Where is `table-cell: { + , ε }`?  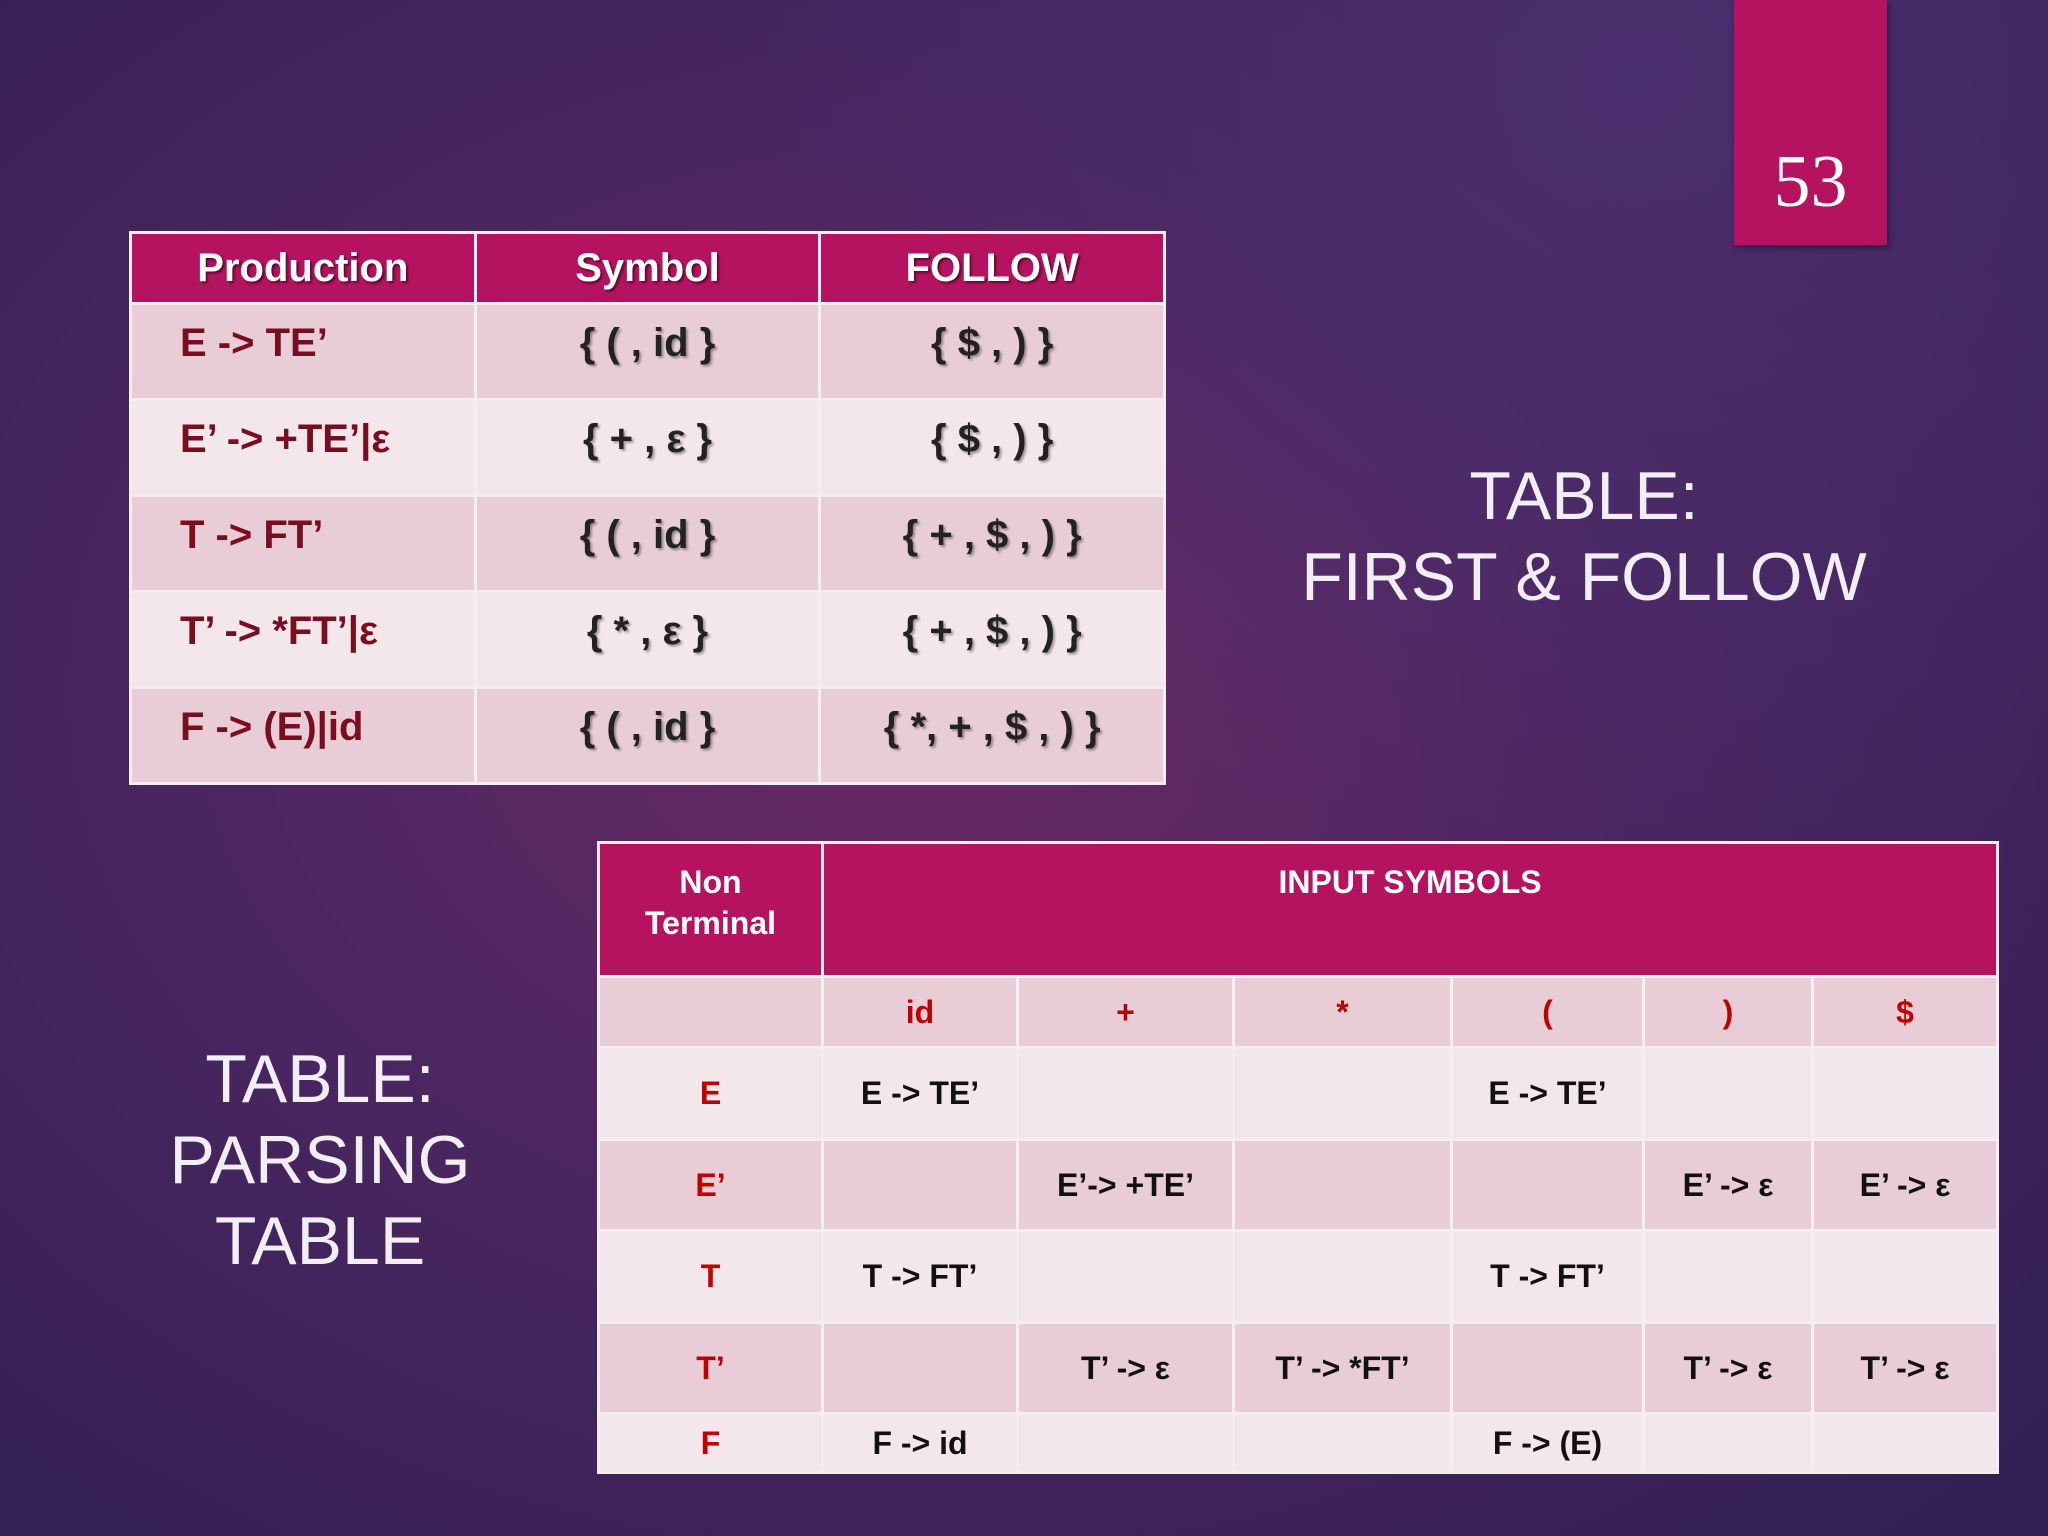 table-cell: { + , ε } is located at coordinates (647, 447).